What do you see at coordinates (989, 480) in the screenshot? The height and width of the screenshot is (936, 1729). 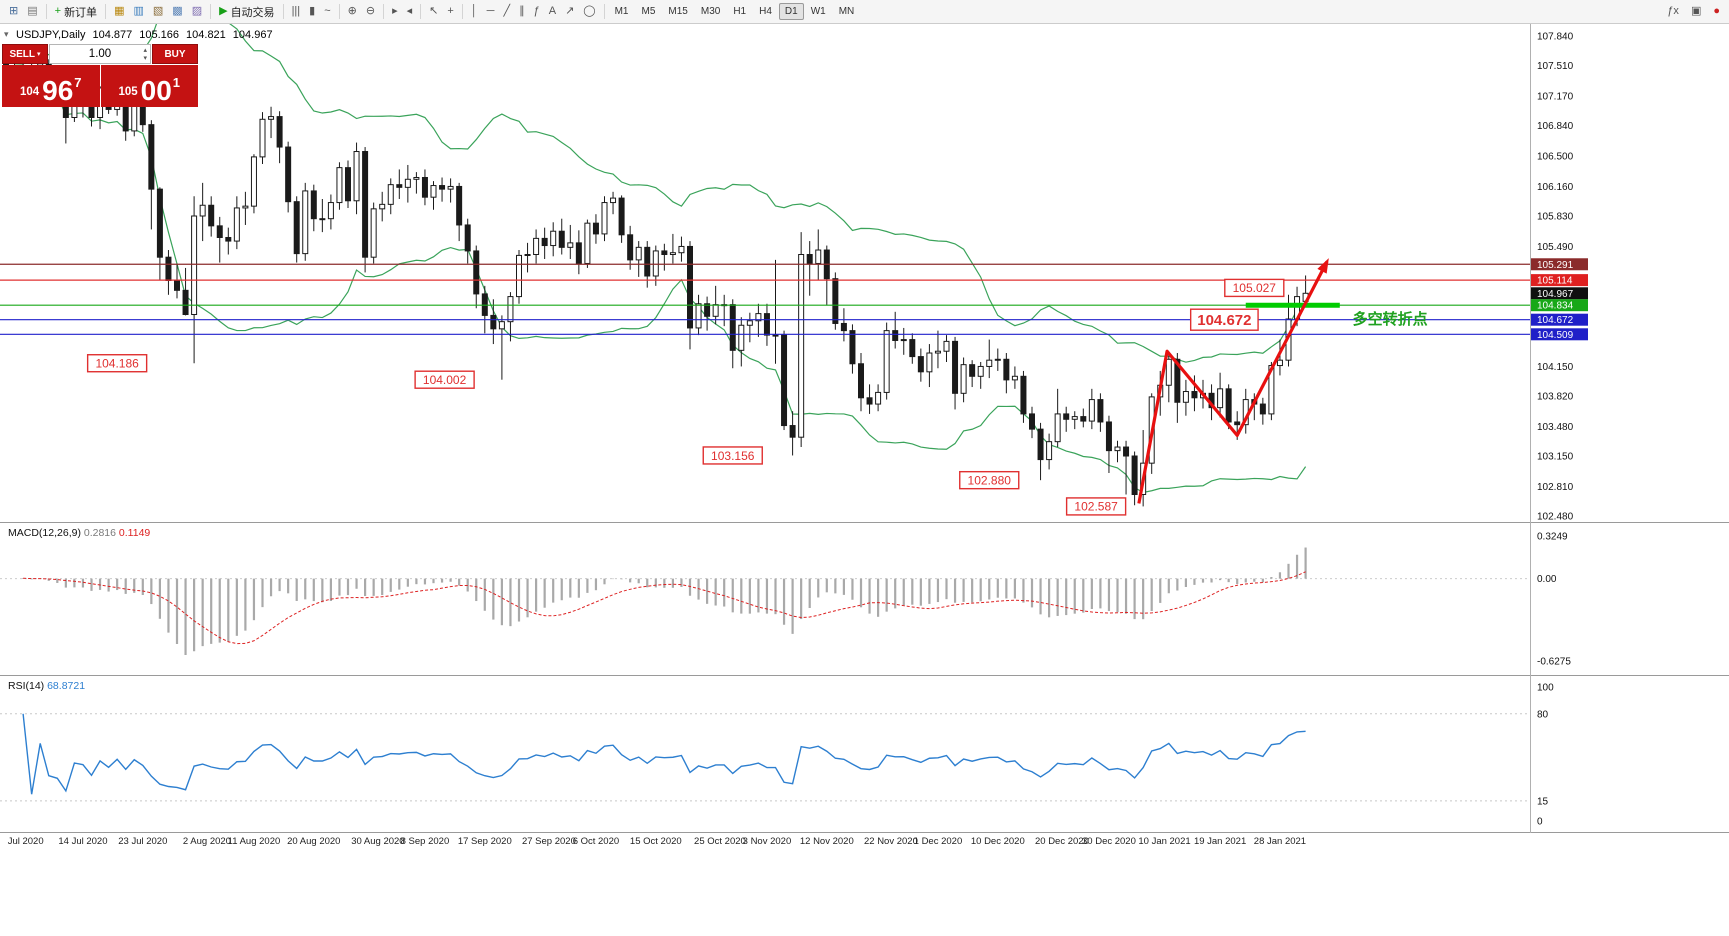 I see `price-callout-label: 102.880` at bounding box center [989, 480].